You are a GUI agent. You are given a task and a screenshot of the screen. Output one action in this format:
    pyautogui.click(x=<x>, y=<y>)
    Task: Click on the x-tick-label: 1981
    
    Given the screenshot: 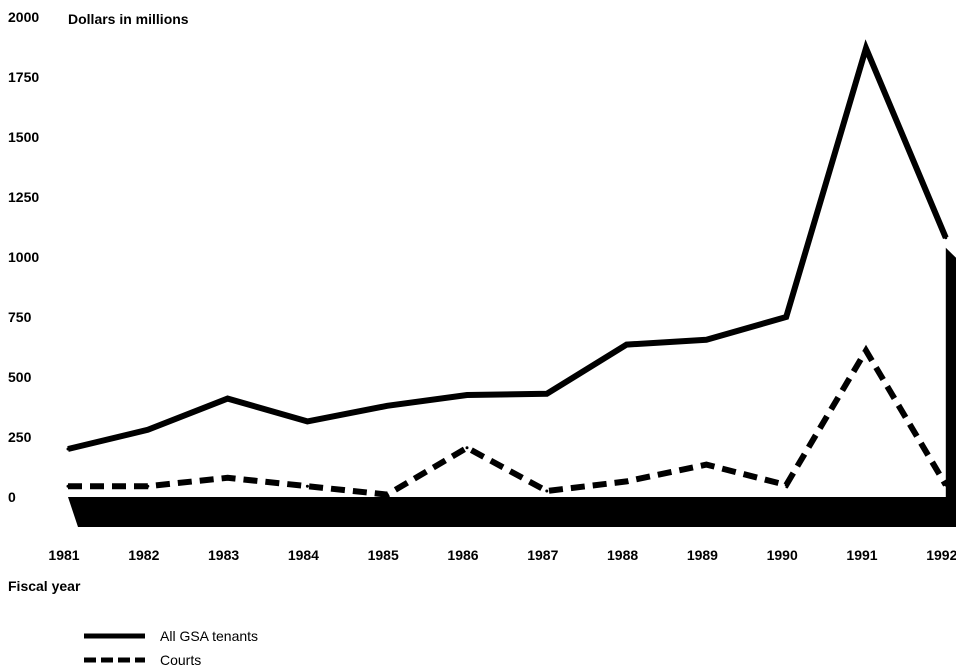 What is the action you would take?
    pyautogui.click(x=63, y=555)
    